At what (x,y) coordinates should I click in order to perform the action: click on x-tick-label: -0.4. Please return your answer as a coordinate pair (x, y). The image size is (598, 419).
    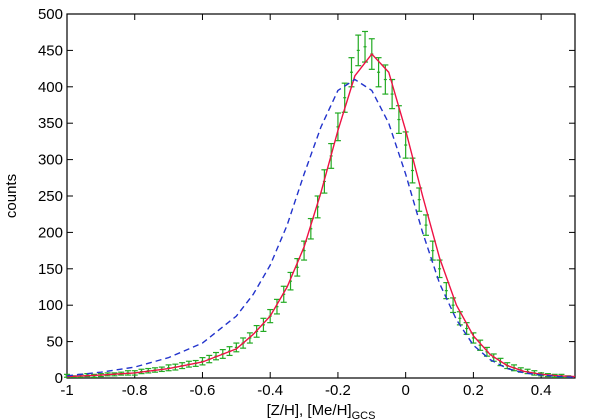
    Looking at the image, I should click on (270, 390).